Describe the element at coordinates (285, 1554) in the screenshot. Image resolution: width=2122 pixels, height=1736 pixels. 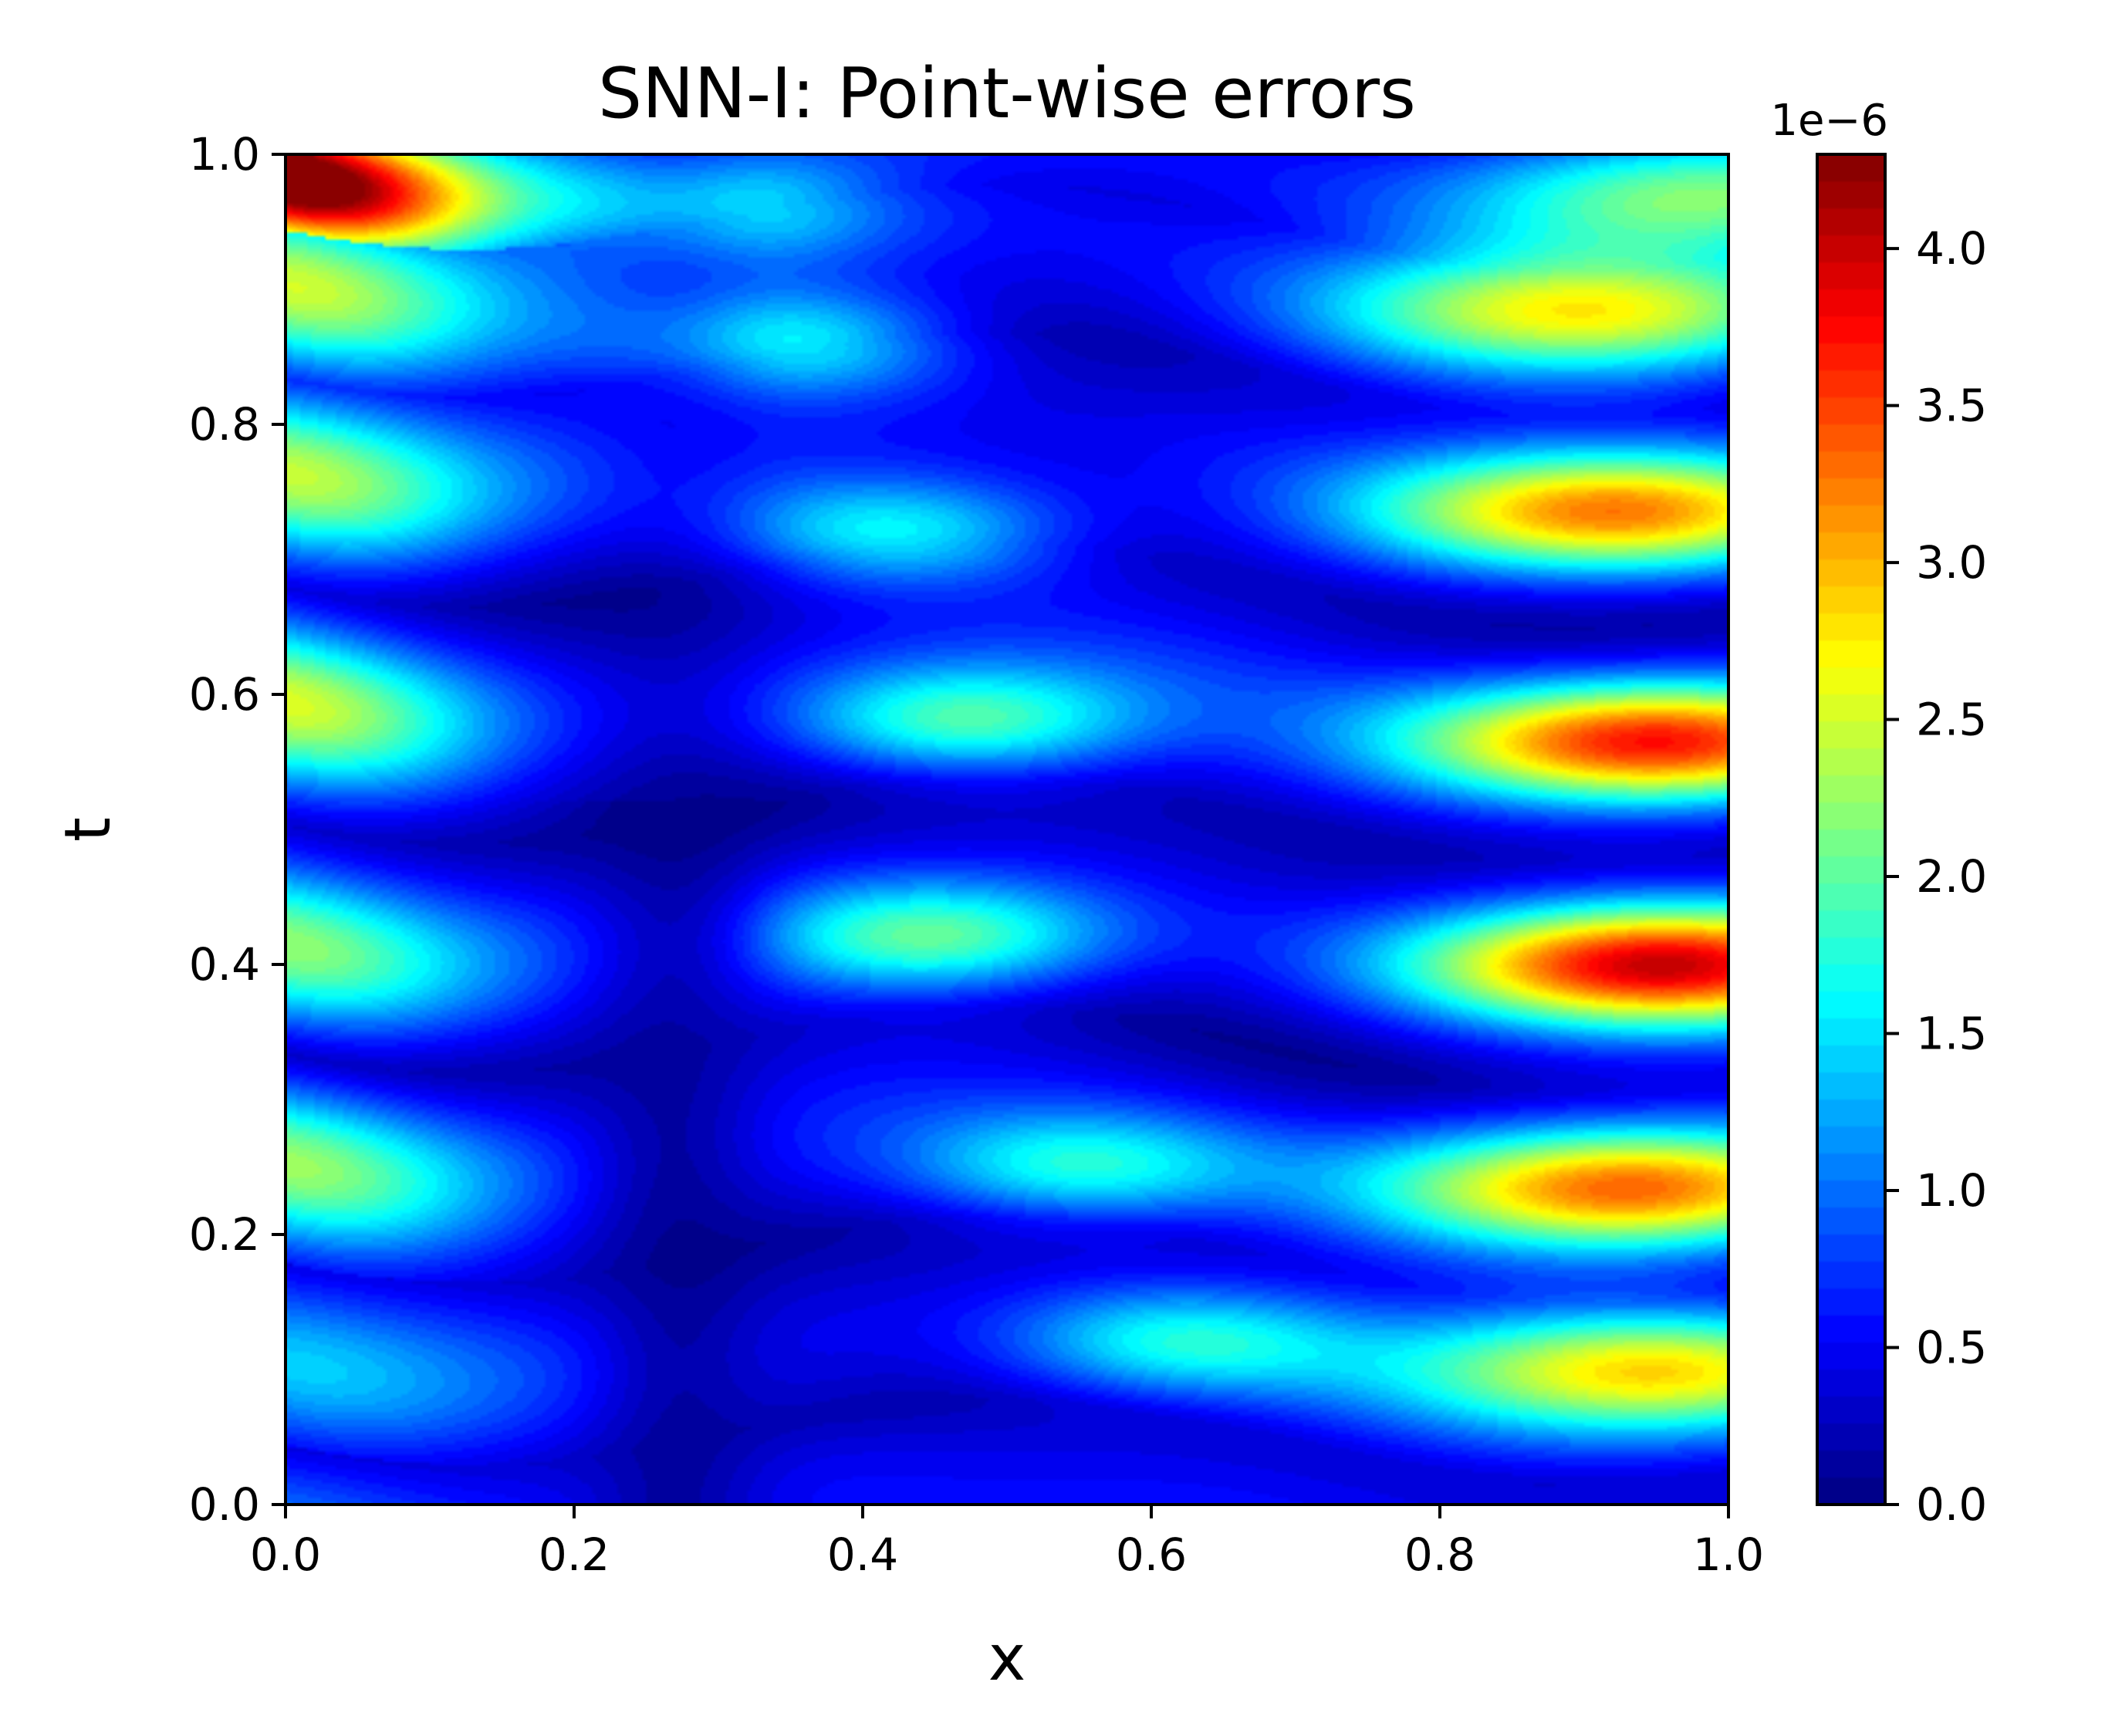
I see `x-tick-label: 0.0` at that location.